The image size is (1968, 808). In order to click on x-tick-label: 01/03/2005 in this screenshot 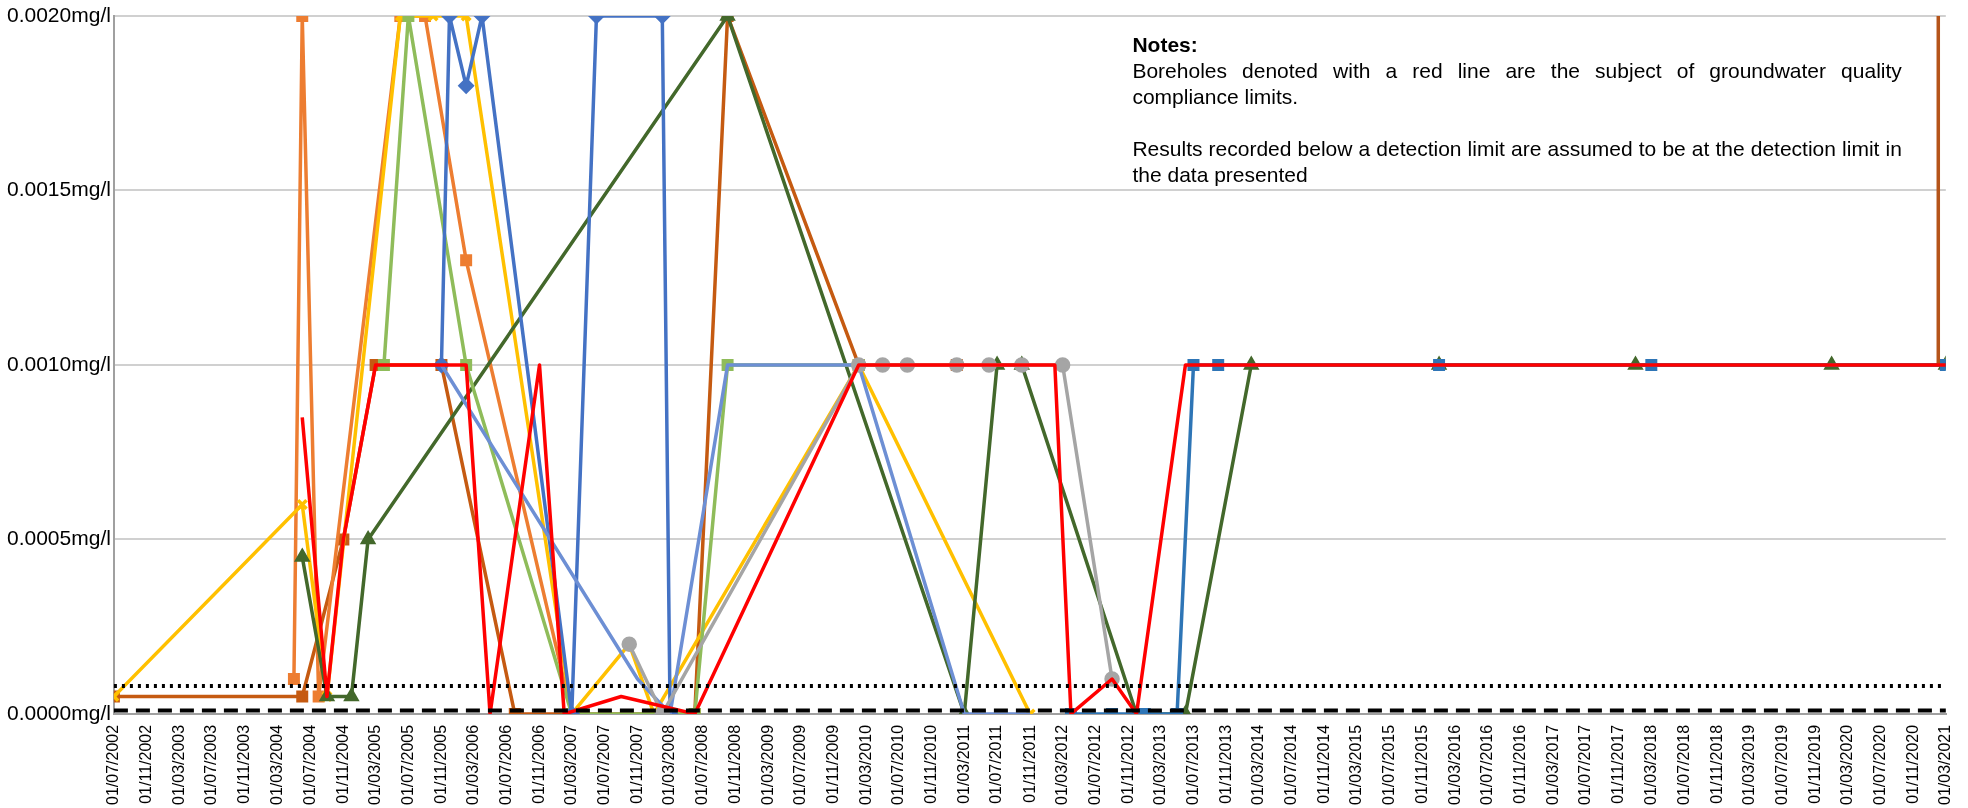, I will do `click(375, 764)`.